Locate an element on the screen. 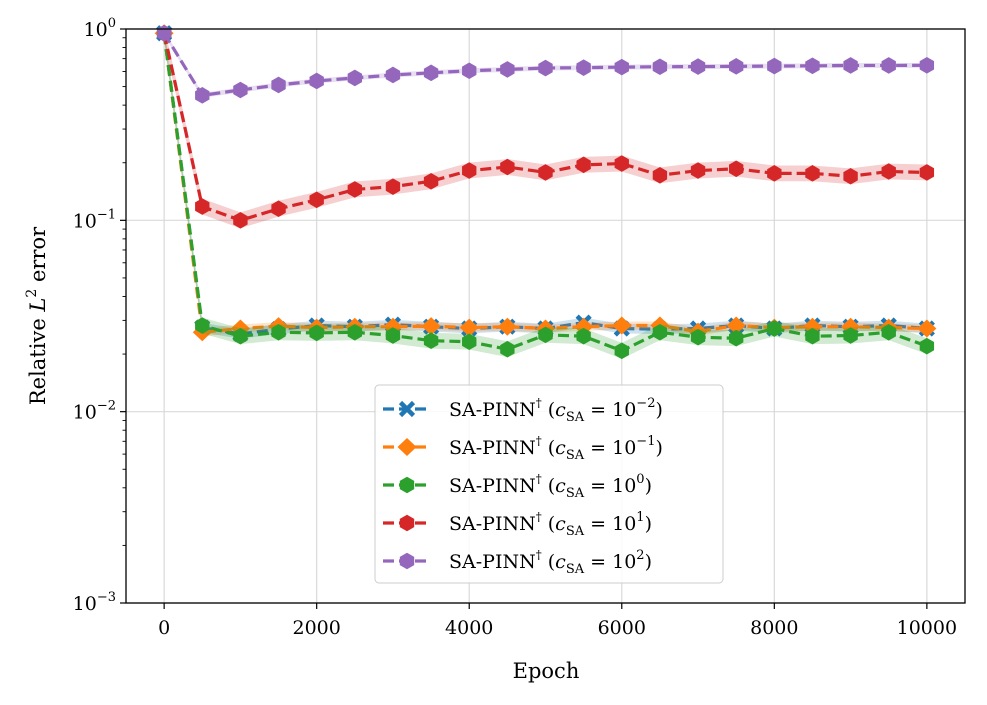  legend-item: SA-PINN† (cSA = 102) is located at coordinates (517, 562).